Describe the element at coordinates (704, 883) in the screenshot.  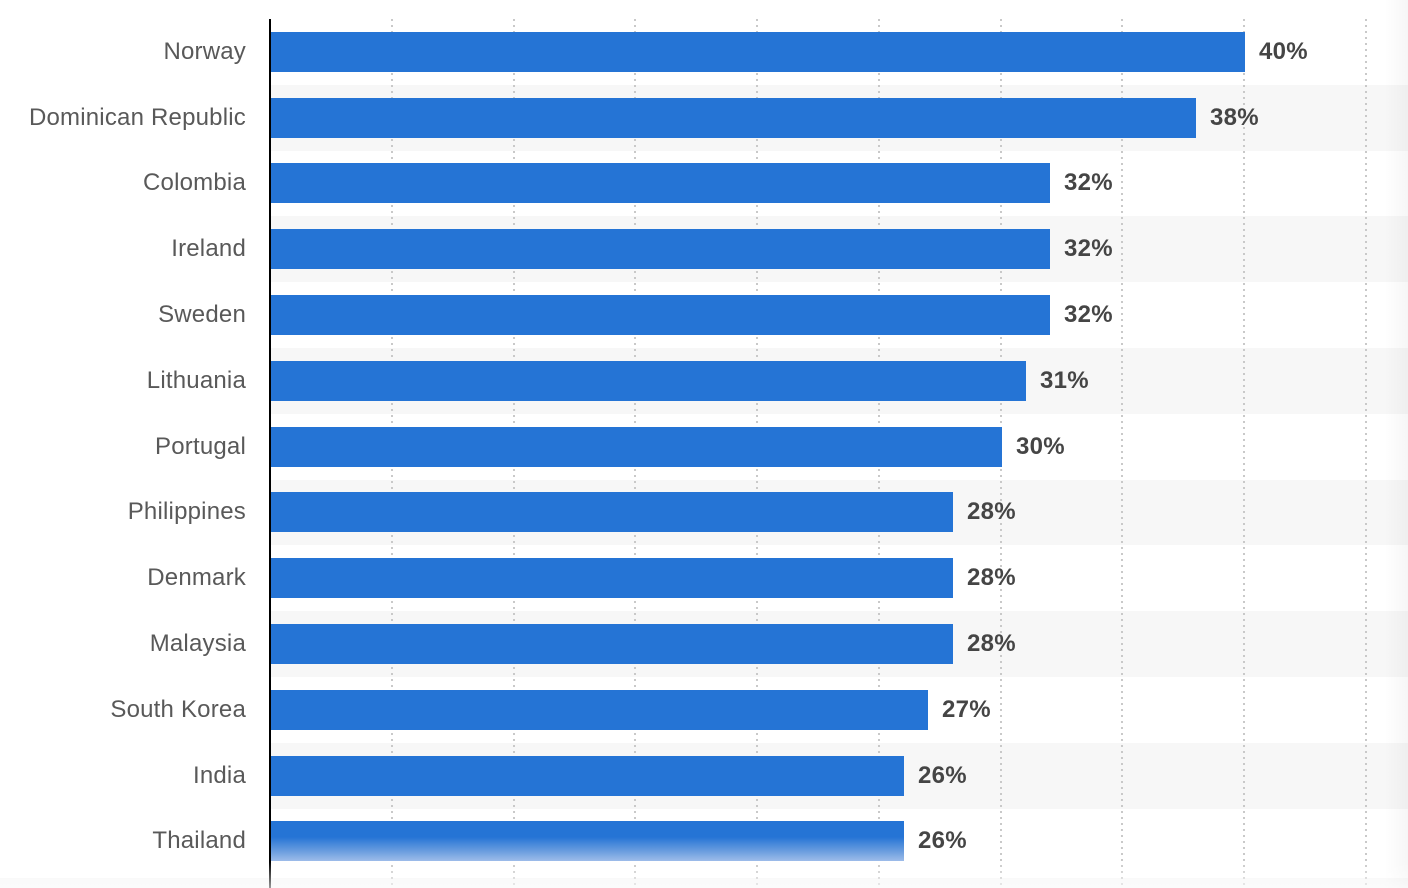
I see `bottom-strip` at that location.